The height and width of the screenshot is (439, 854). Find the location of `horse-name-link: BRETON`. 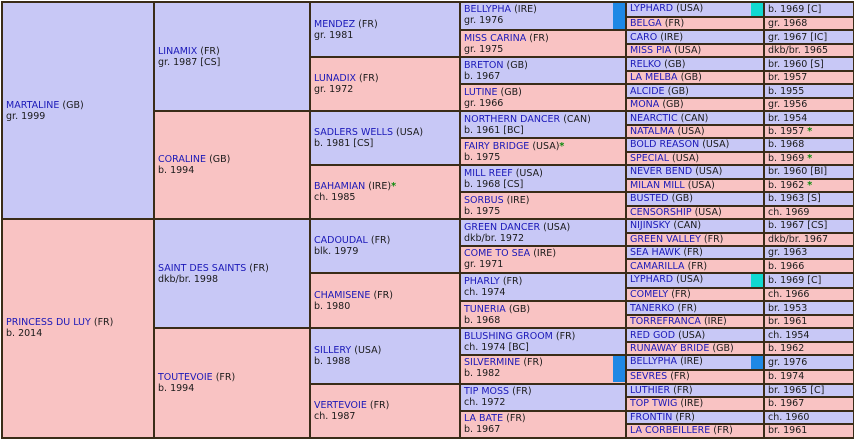

horse-name-link: BRETON is located at coordinates (484, 65).